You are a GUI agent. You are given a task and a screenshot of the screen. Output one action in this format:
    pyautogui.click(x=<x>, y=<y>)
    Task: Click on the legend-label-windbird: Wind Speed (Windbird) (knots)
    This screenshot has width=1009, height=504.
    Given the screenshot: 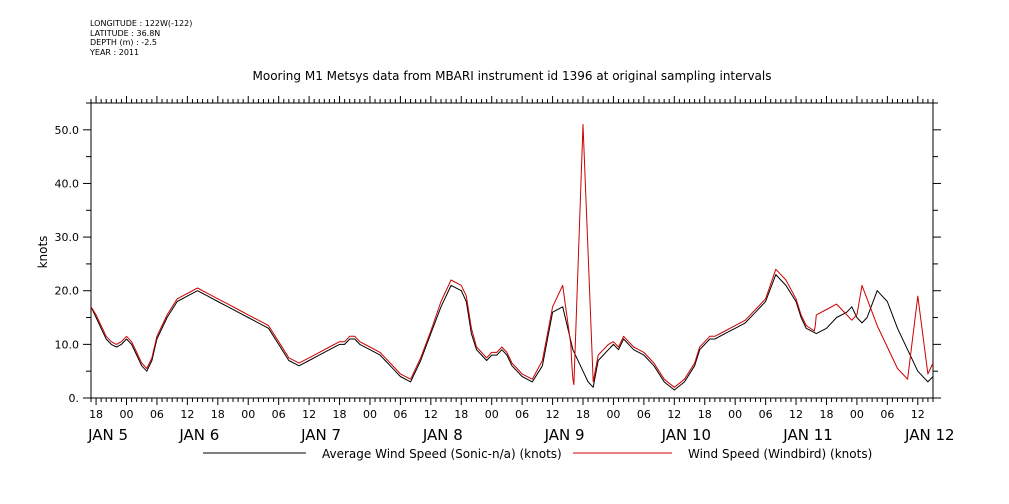 What is the action you would take?
    pyautogui.click(x=780, y=454)
    